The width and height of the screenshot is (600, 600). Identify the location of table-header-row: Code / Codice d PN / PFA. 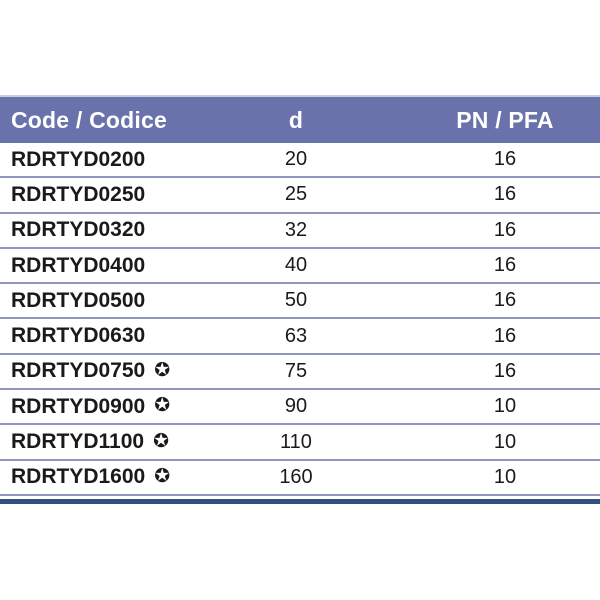
(300, 119).